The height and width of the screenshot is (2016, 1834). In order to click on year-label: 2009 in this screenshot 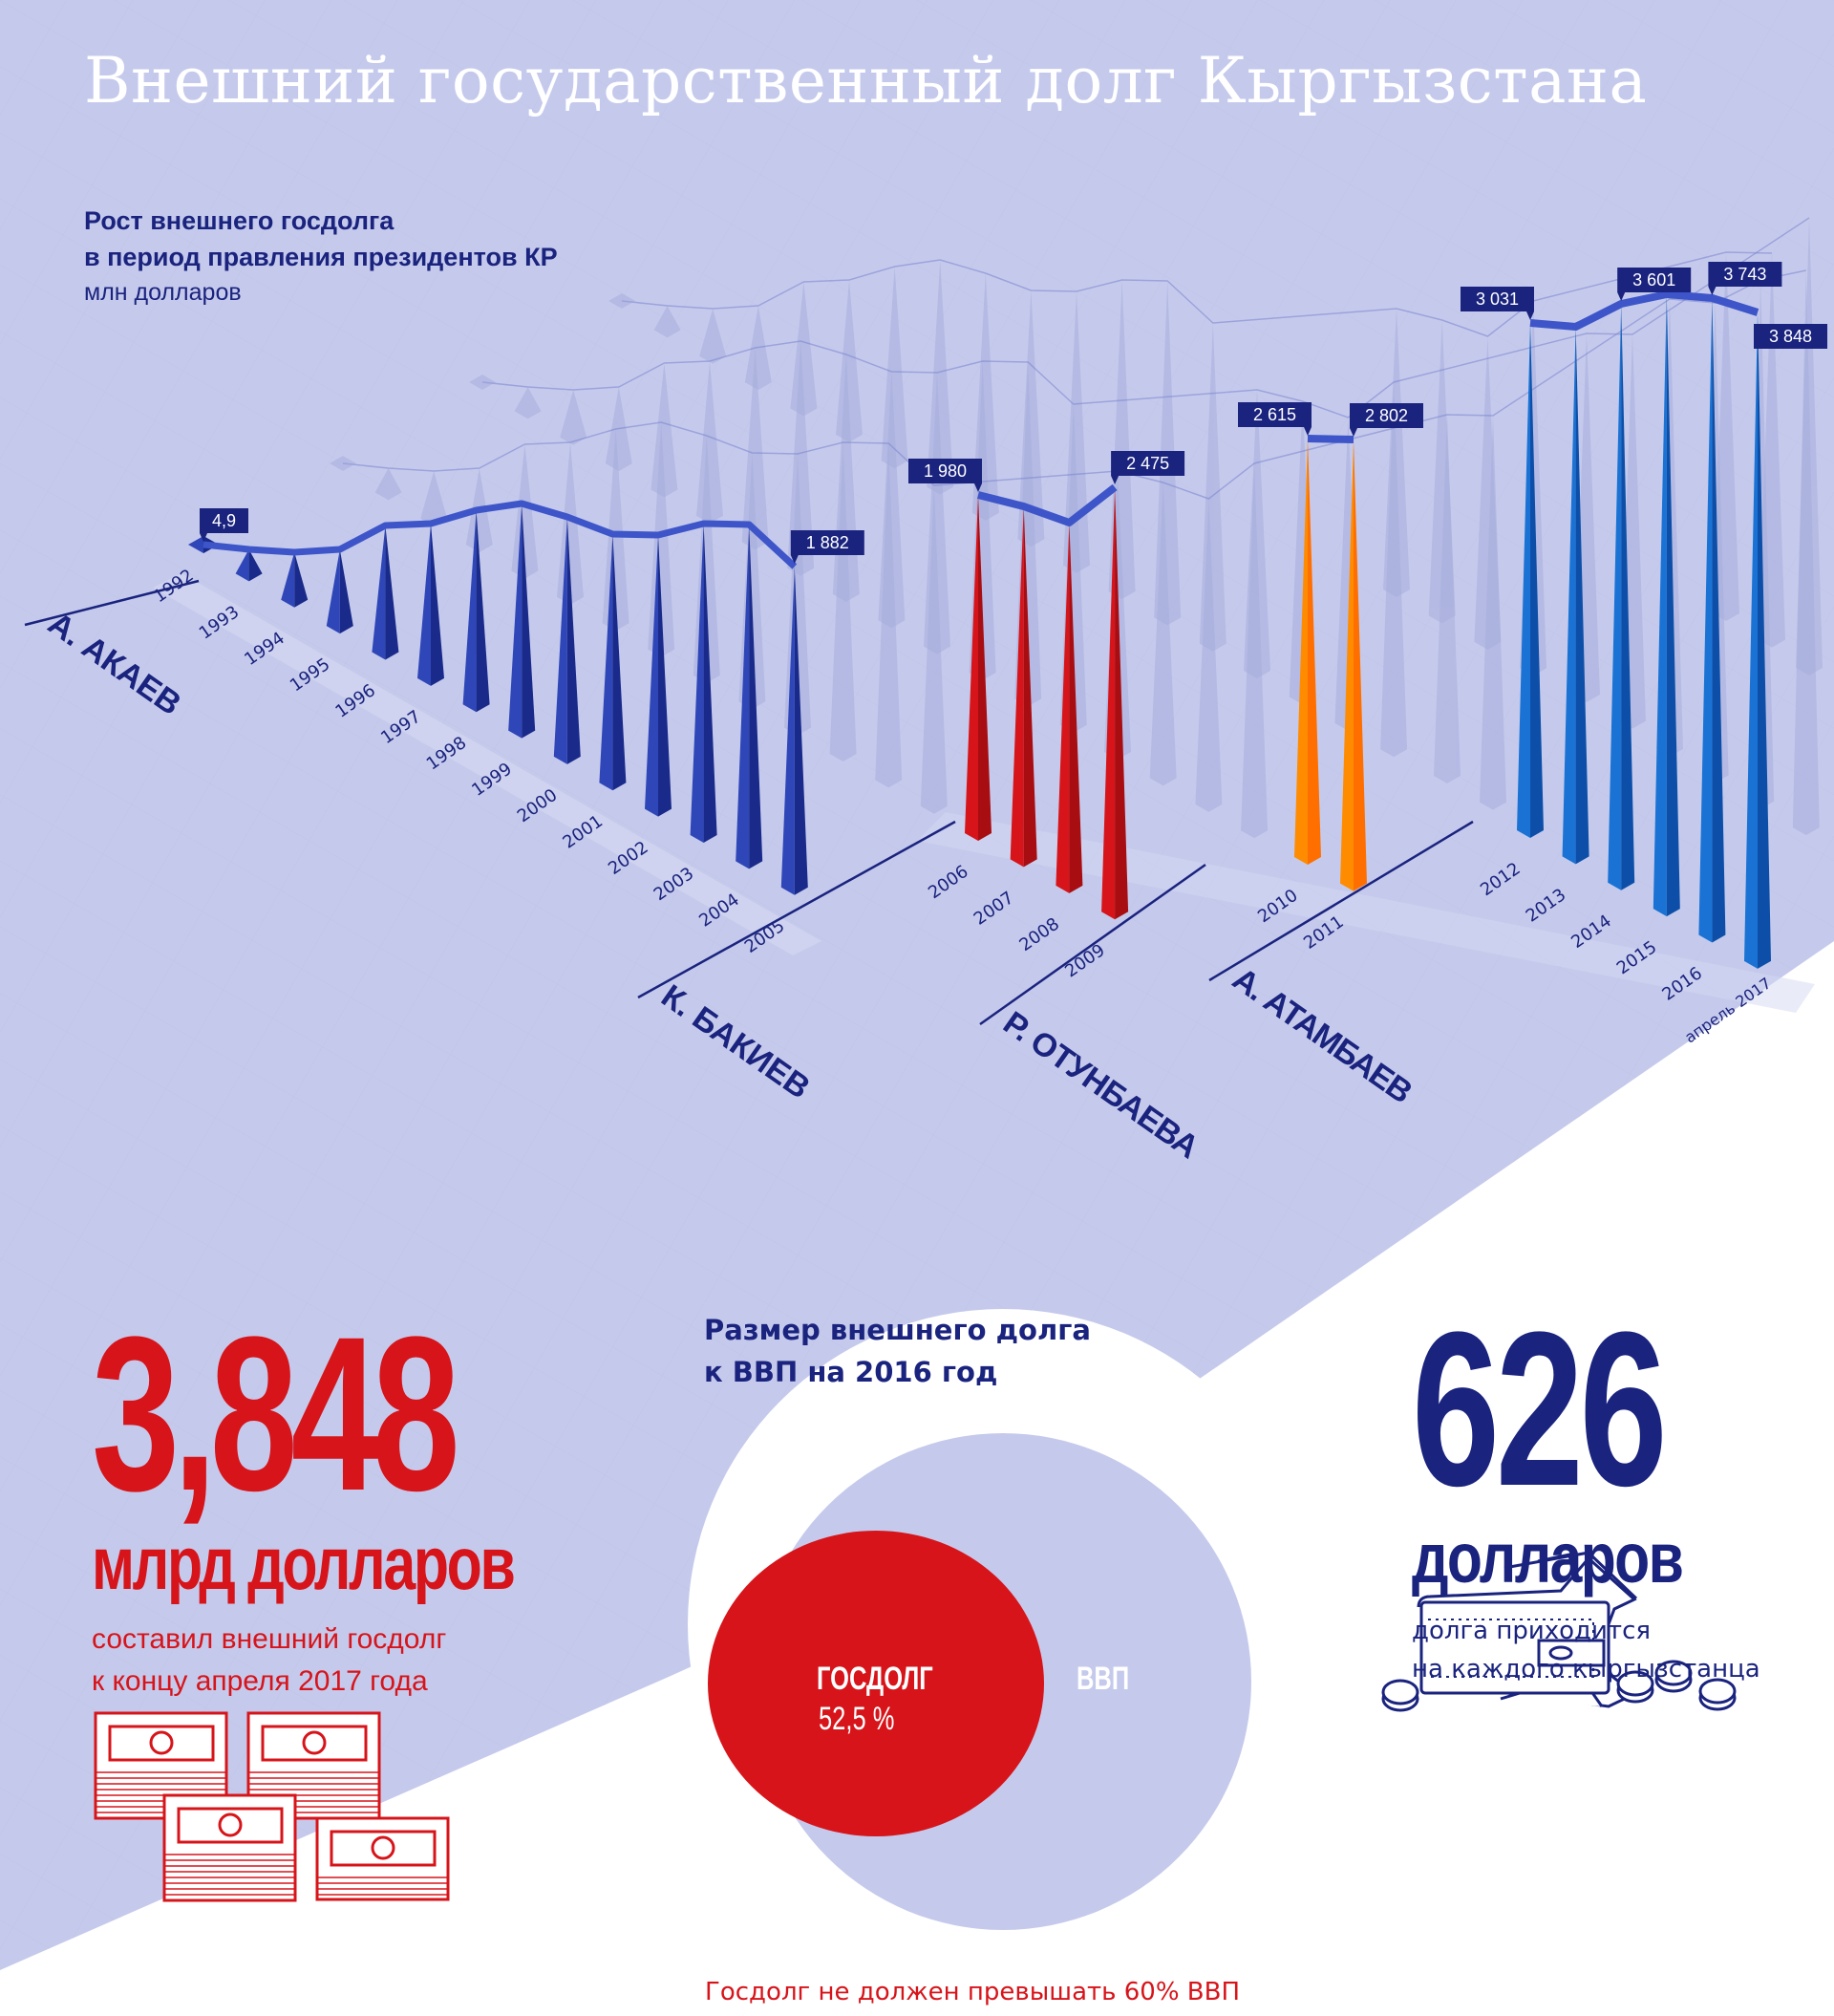, I will do `click(1085, 960)`.